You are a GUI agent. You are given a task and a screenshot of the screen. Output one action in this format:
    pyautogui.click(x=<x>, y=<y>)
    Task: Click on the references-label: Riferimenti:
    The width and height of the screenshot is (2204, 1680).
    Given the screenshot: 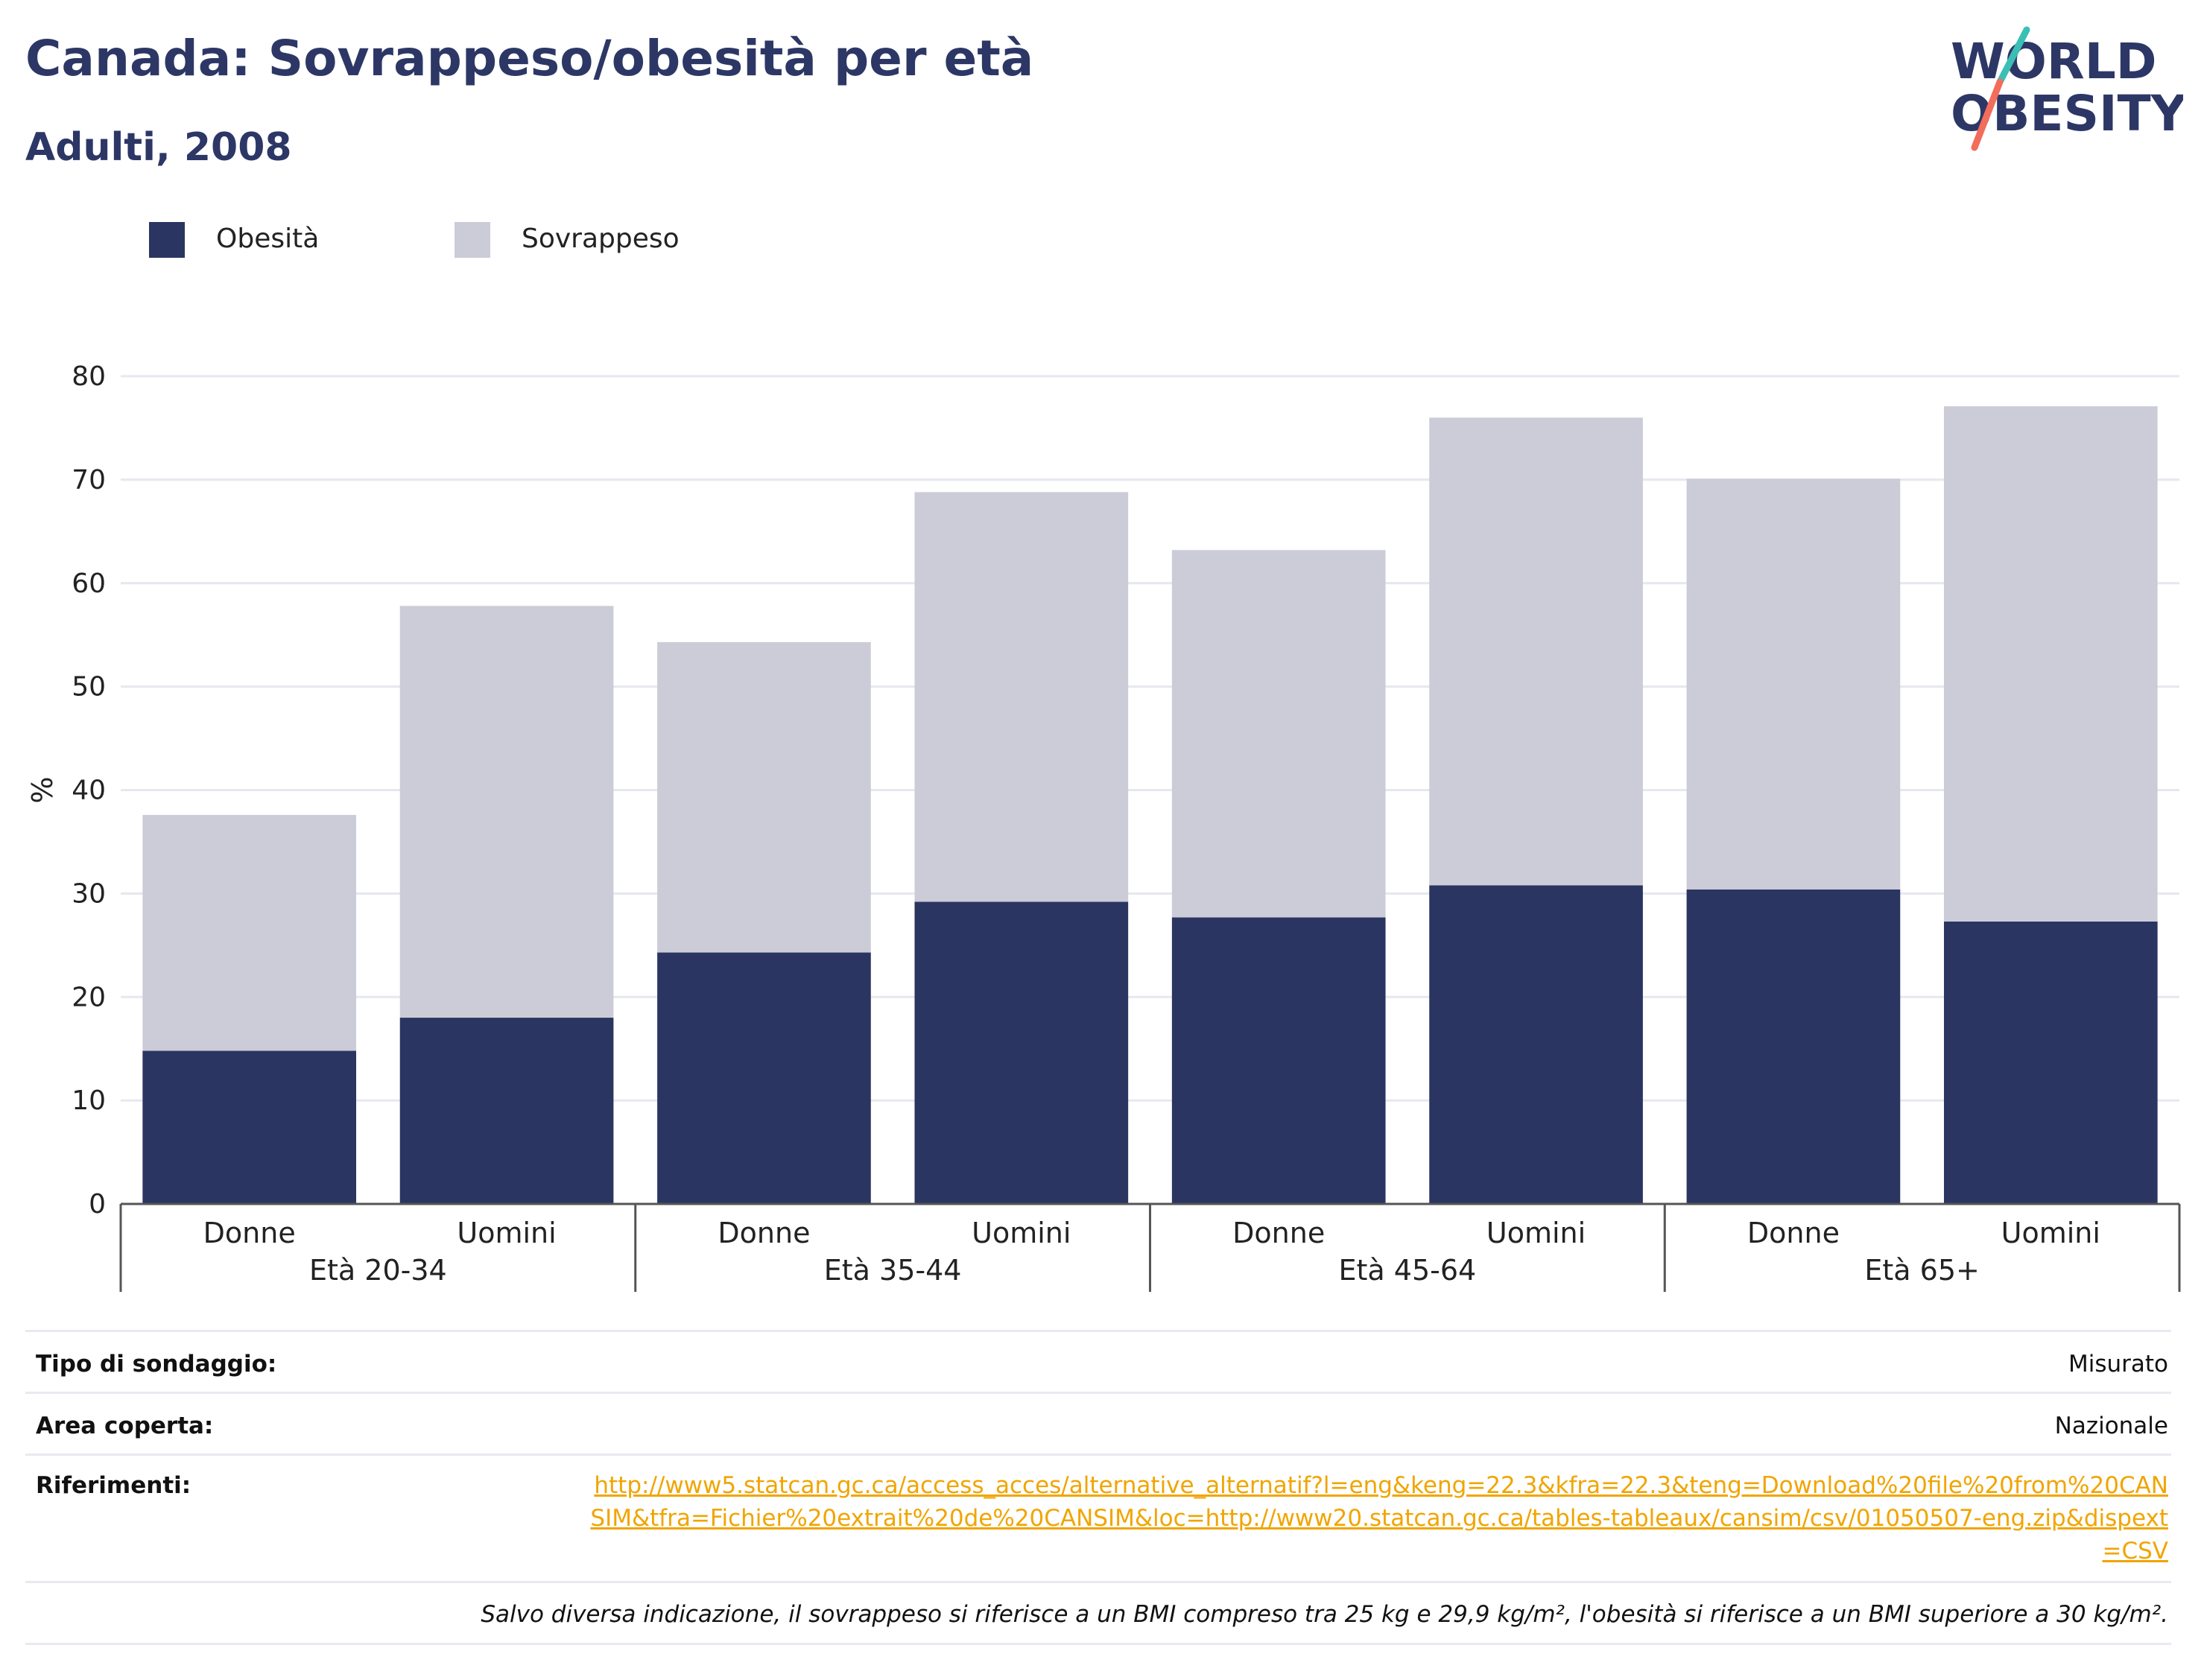 What is the action you would take?
    pyautogui.click(x=113, y=1485)
    